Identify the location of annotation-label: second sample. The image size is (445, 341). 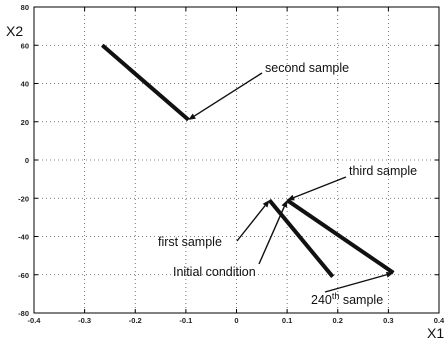
(307, 68).